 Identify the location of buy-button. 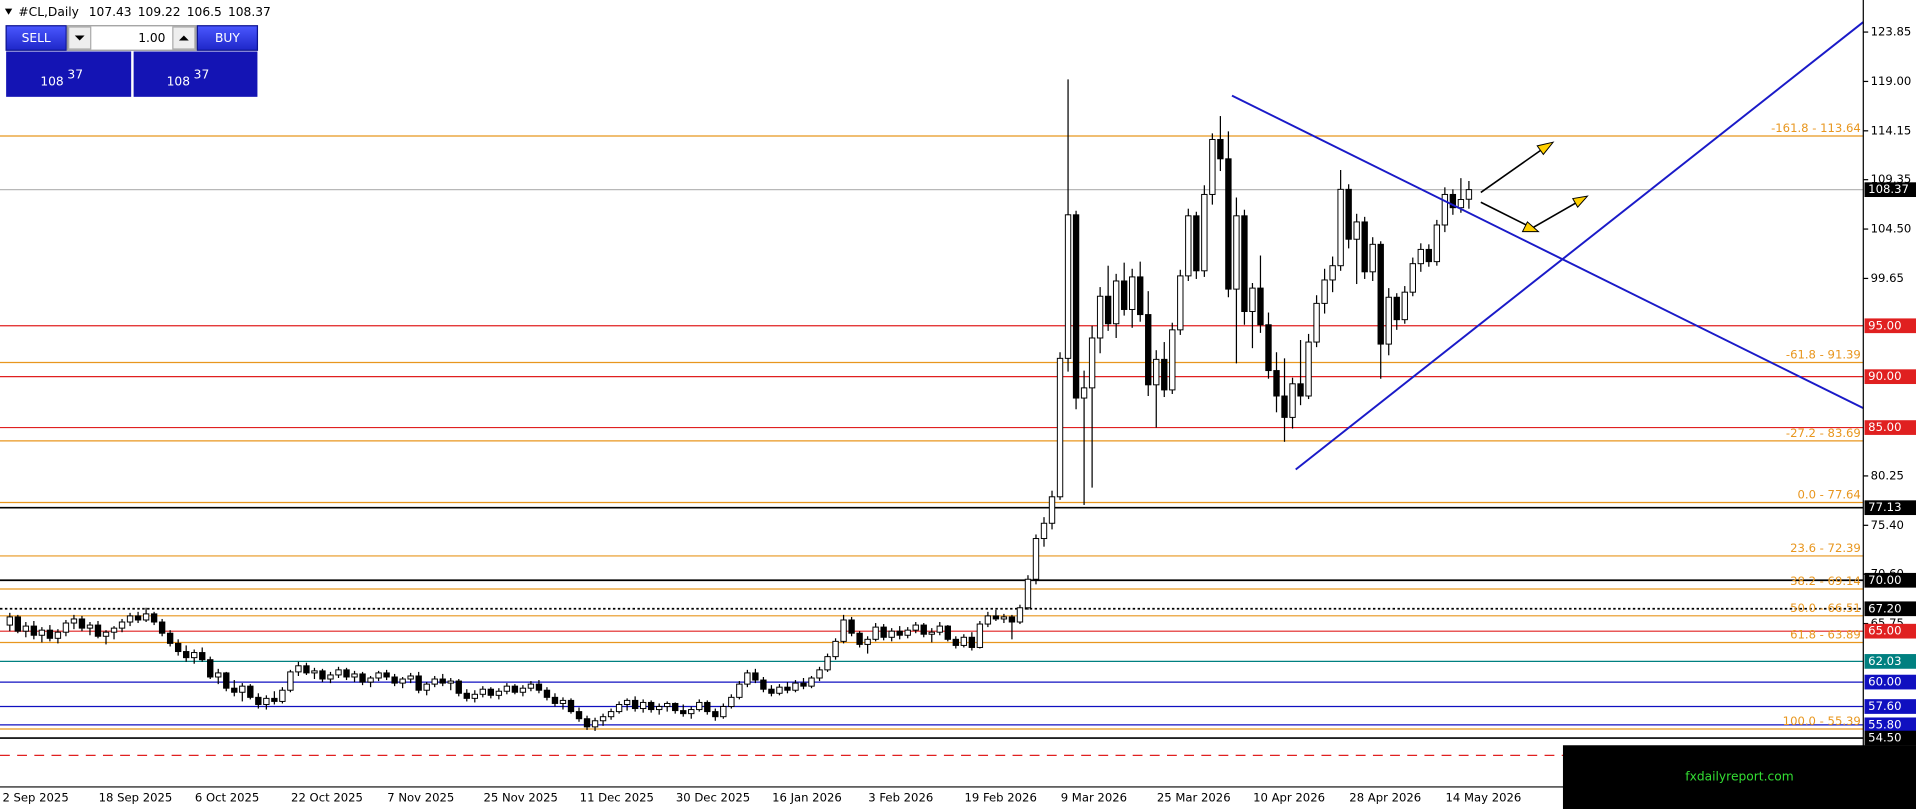
(227, 38).